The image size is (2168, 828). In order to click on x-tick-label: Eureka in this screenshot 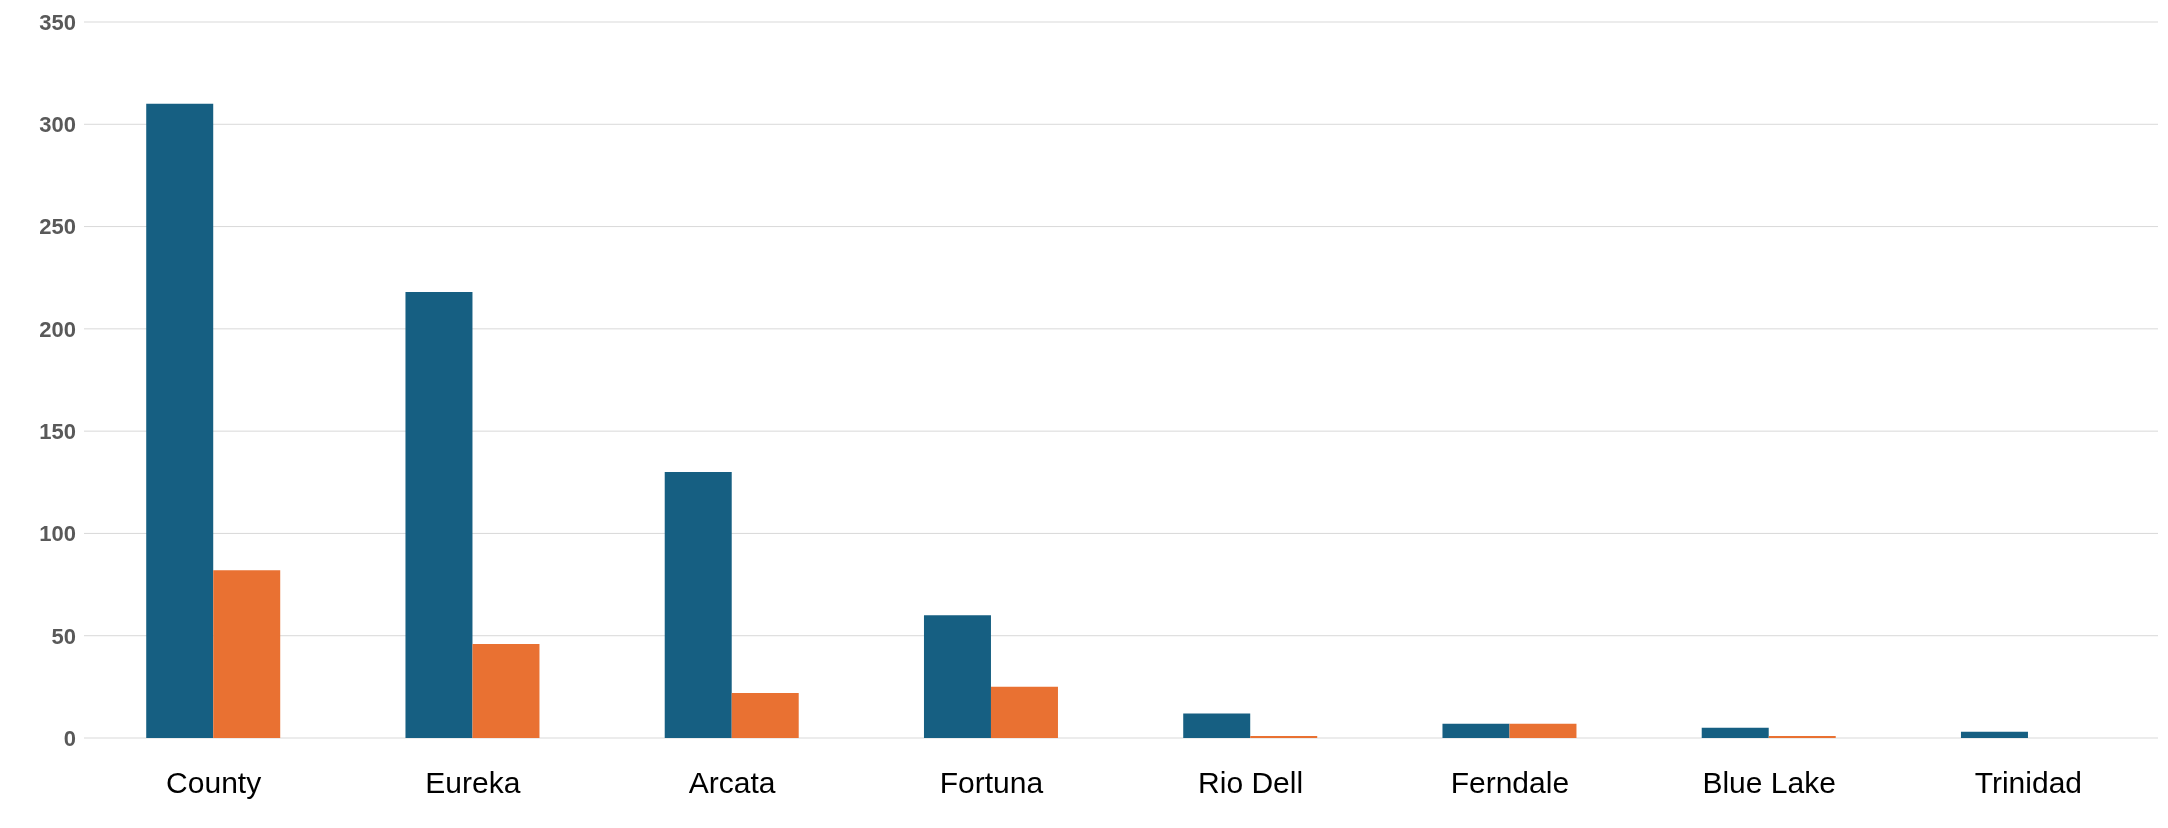, I will do `click(473, 783)`.